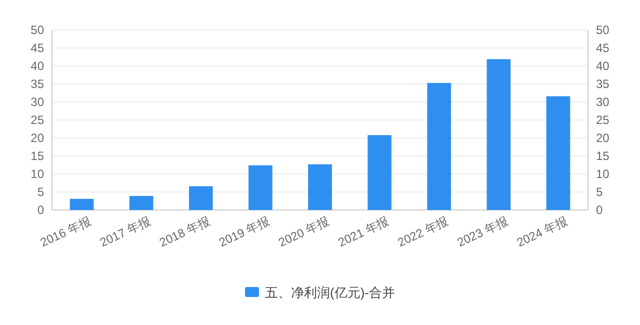  I want to click on x-tick-label: 2024 年报, so click(542, 232).